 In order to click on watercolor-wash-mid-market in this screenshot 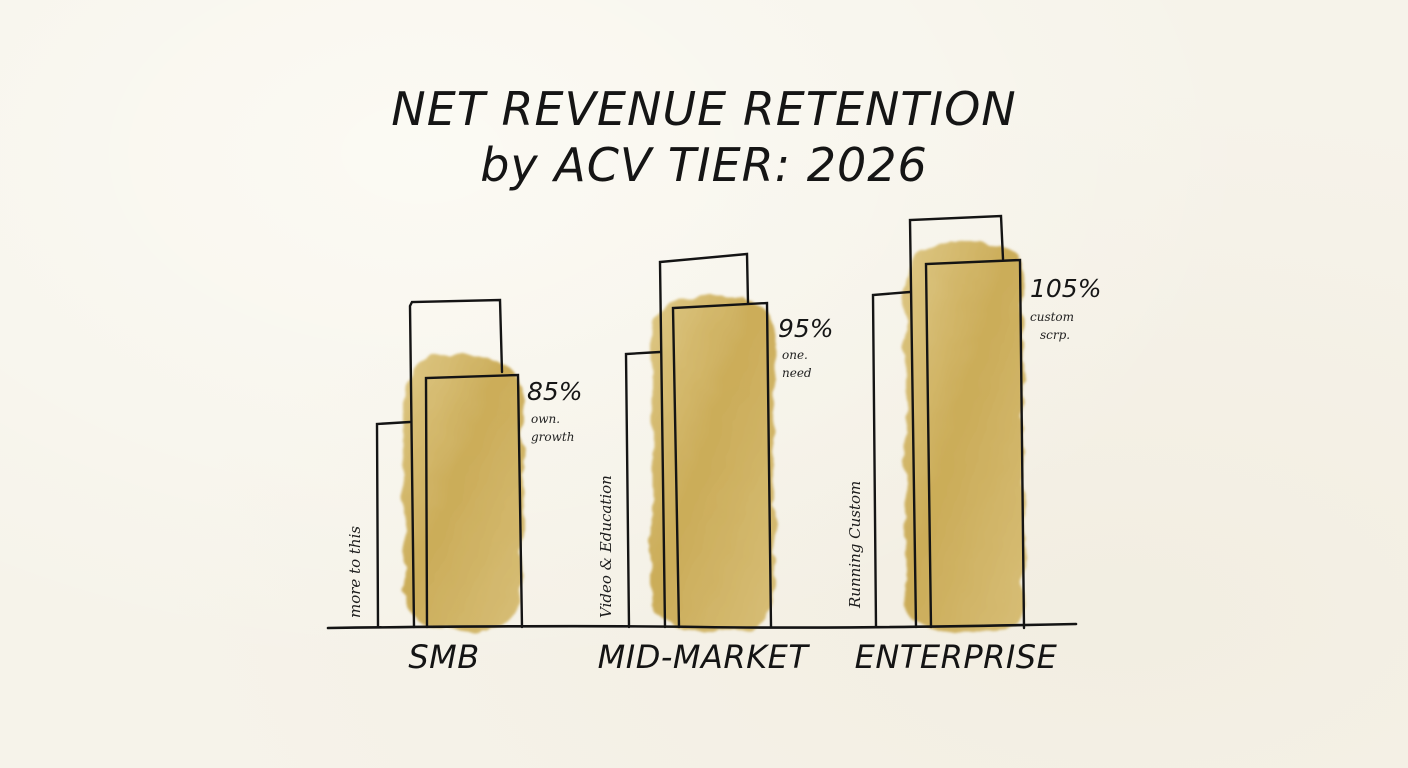, I will do `click(713, 463)`.